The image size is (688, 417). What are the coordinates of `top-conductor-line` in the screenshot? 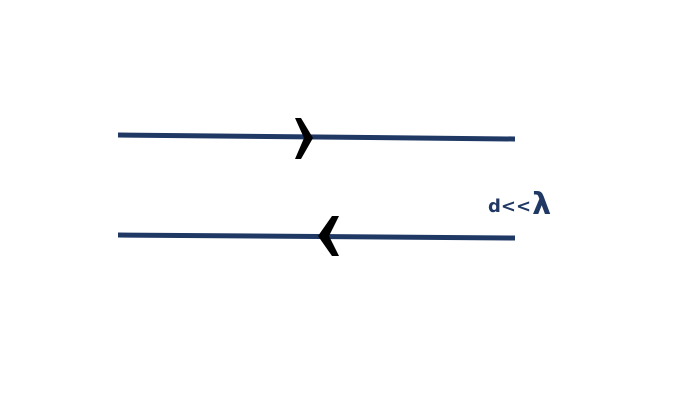 It's located at (316, 137).